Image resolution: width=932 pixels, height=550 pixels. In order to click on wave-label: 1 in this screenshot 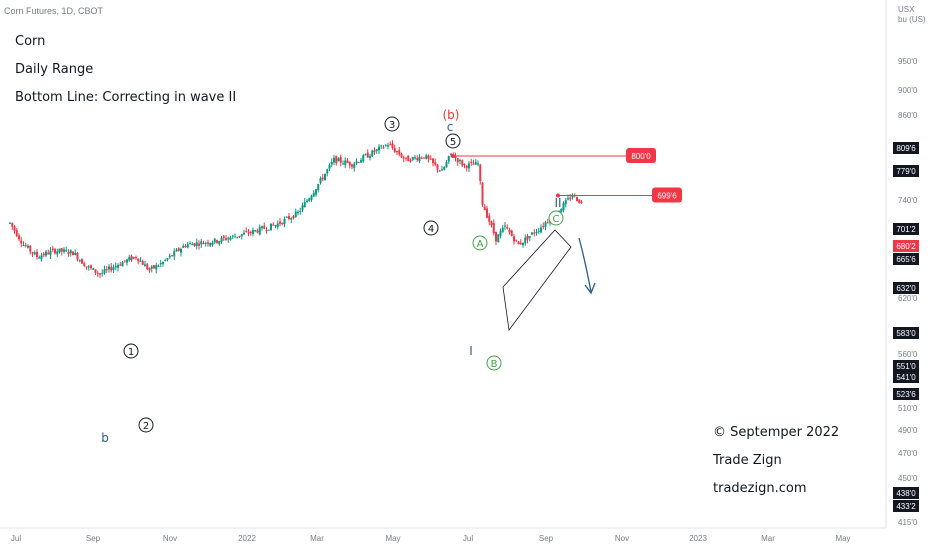, I will do `click(131, 352)`.